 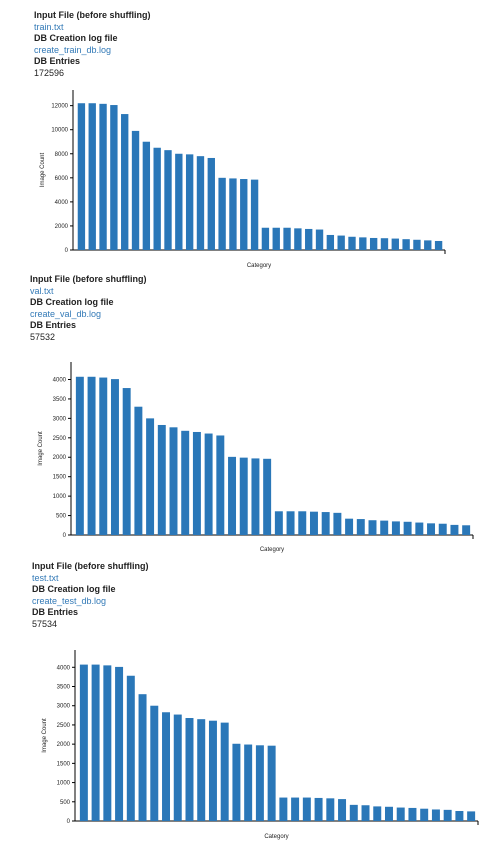 What do you see at coordinates (59, 131) in the screenshot?
I see `y-tick-label: 10000` at bounding box center [59, 131].